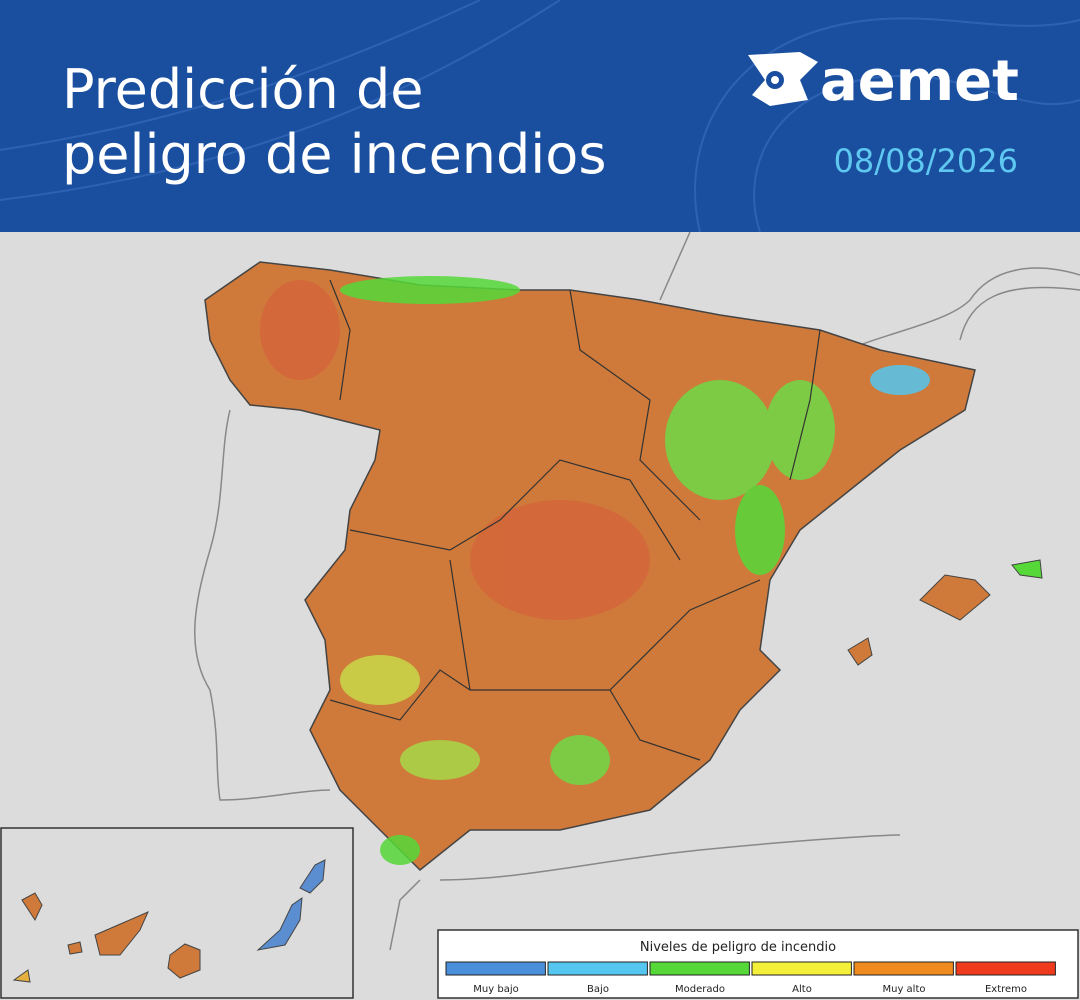 The width and height of the screenshot is (1080, 1000). Describe the element at coordinates (750, 978) in the screenshot. I see `legend-items: Muy bajo Bajo Moderado Alto Muy alto Extremo` at that location.